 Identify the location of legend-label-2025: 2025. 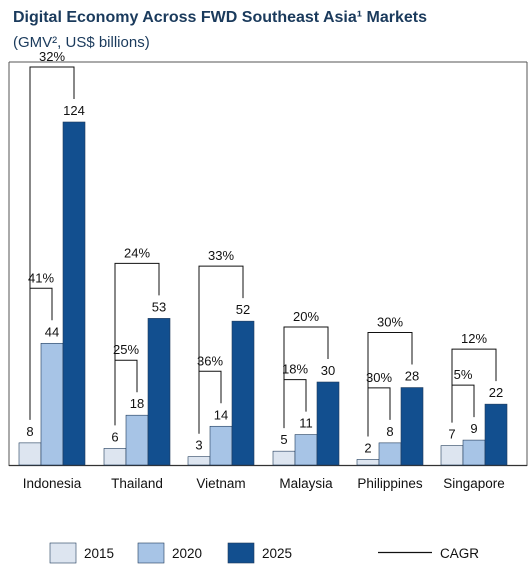
(277, 553).